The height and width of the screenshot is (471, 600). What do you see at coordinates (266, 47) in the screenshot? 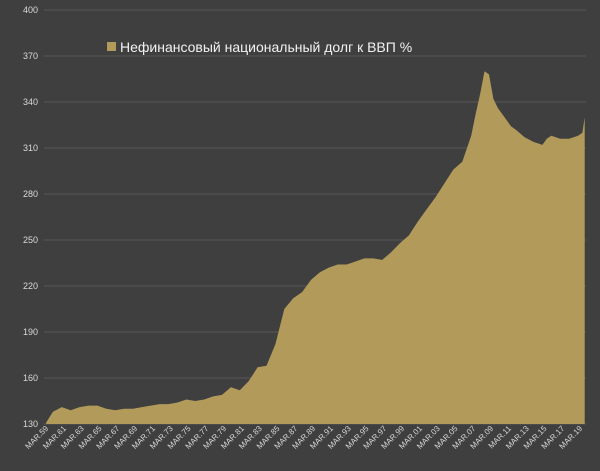
I see `legend-label: Нефинансовый национальный долг к ВВП %` at bounding box center [266, 47].